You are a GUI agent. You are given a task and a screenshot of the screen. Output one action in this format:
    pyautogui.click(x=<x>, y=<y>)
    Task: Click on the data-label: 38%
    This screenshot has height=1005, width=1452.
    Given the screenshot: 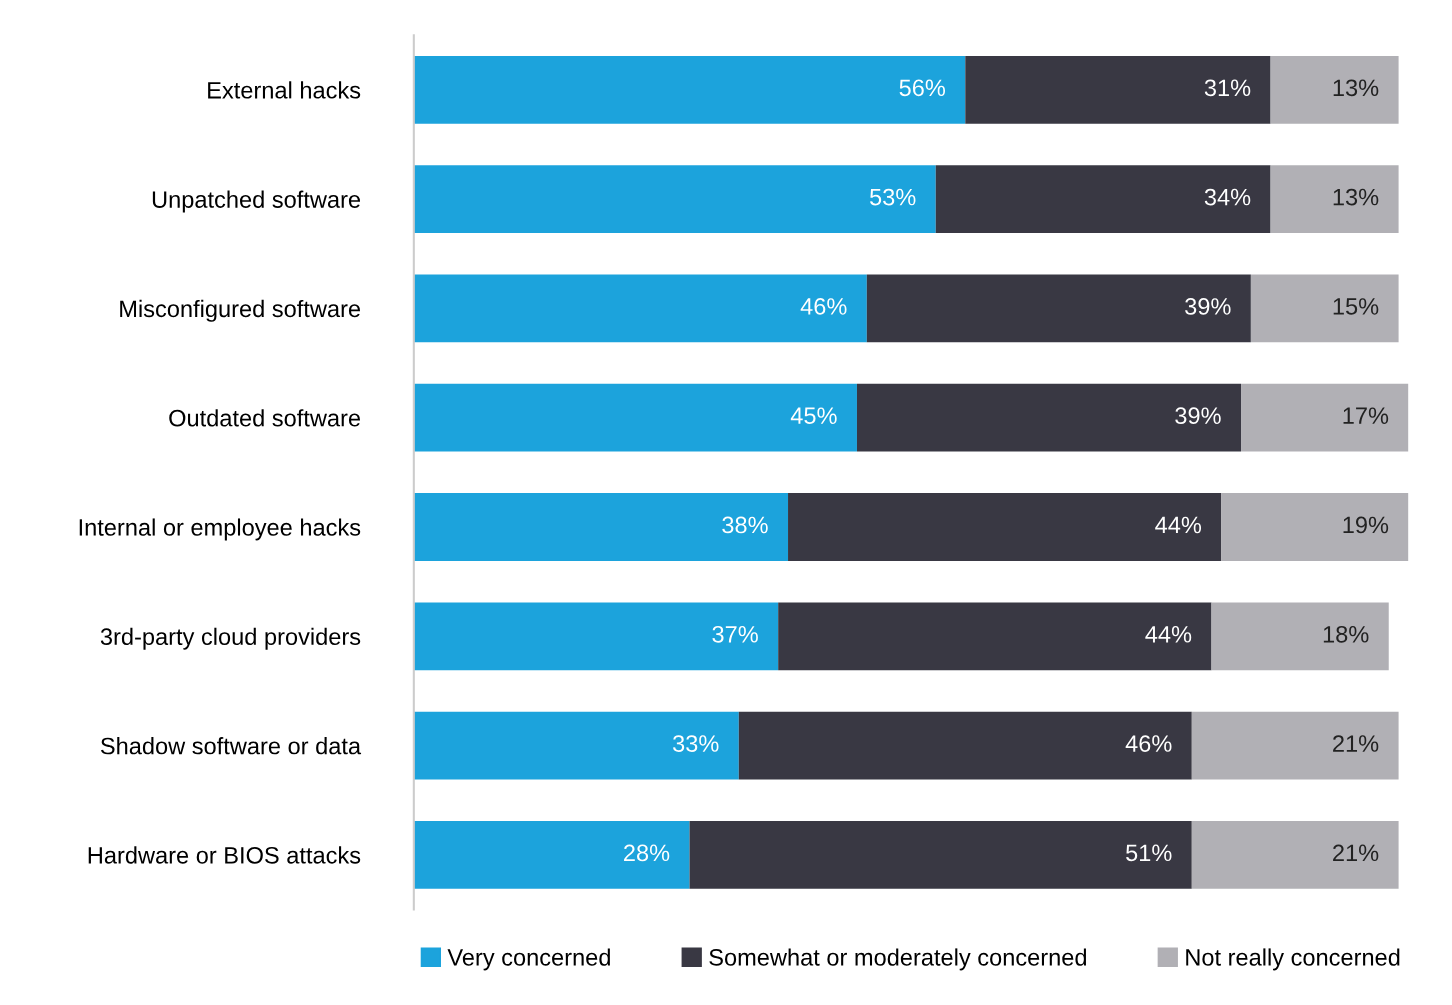 What is the action you would take?
    pyautogui.click(x=745, y=525)
    